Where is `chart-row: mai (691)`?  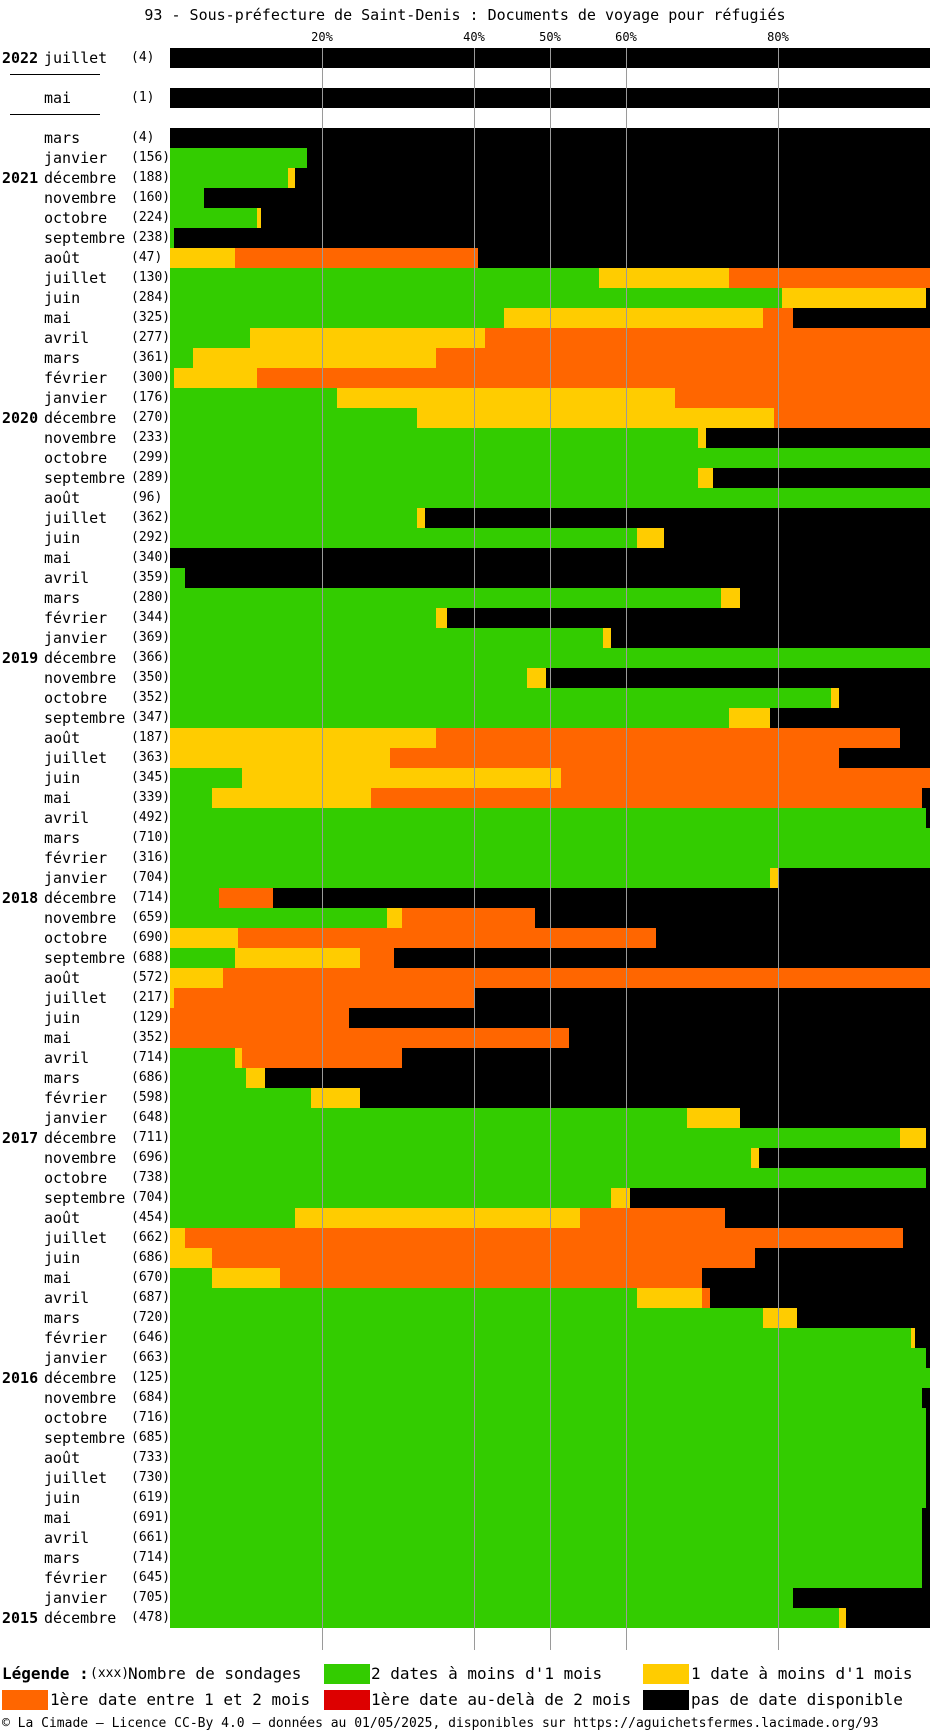 chart-row: mai (691) is located at coordinates (465, 1518).